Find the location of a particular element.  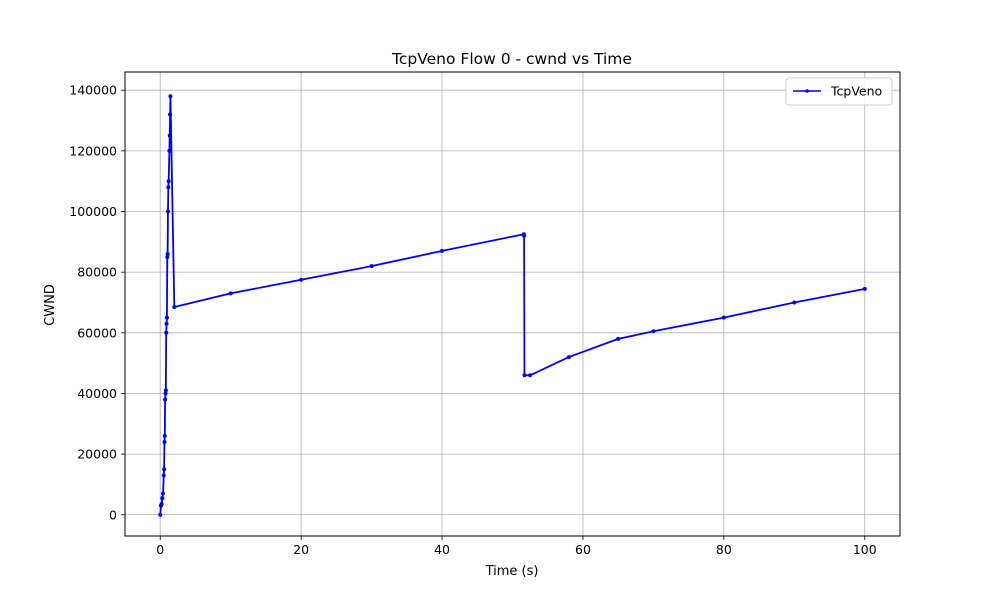

x-tick-label: 100 is located at coordinates (865, 549).